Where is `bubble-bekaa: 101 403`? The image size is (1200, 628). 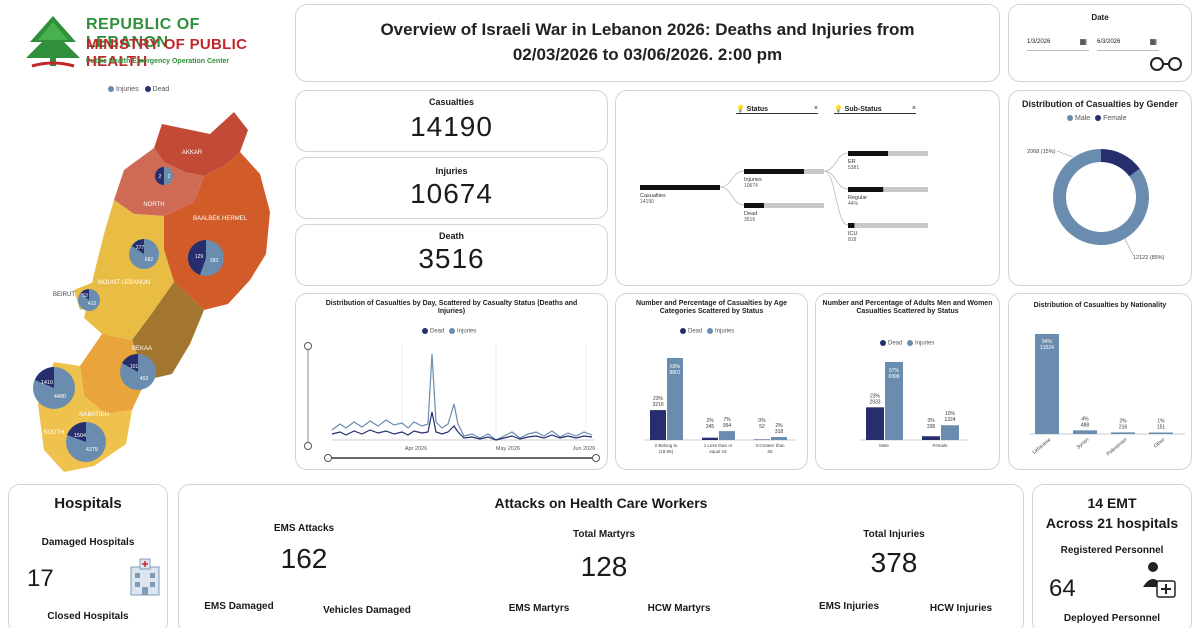 bubble-bekaa: 101 403 is located at coordinates (138, 371).